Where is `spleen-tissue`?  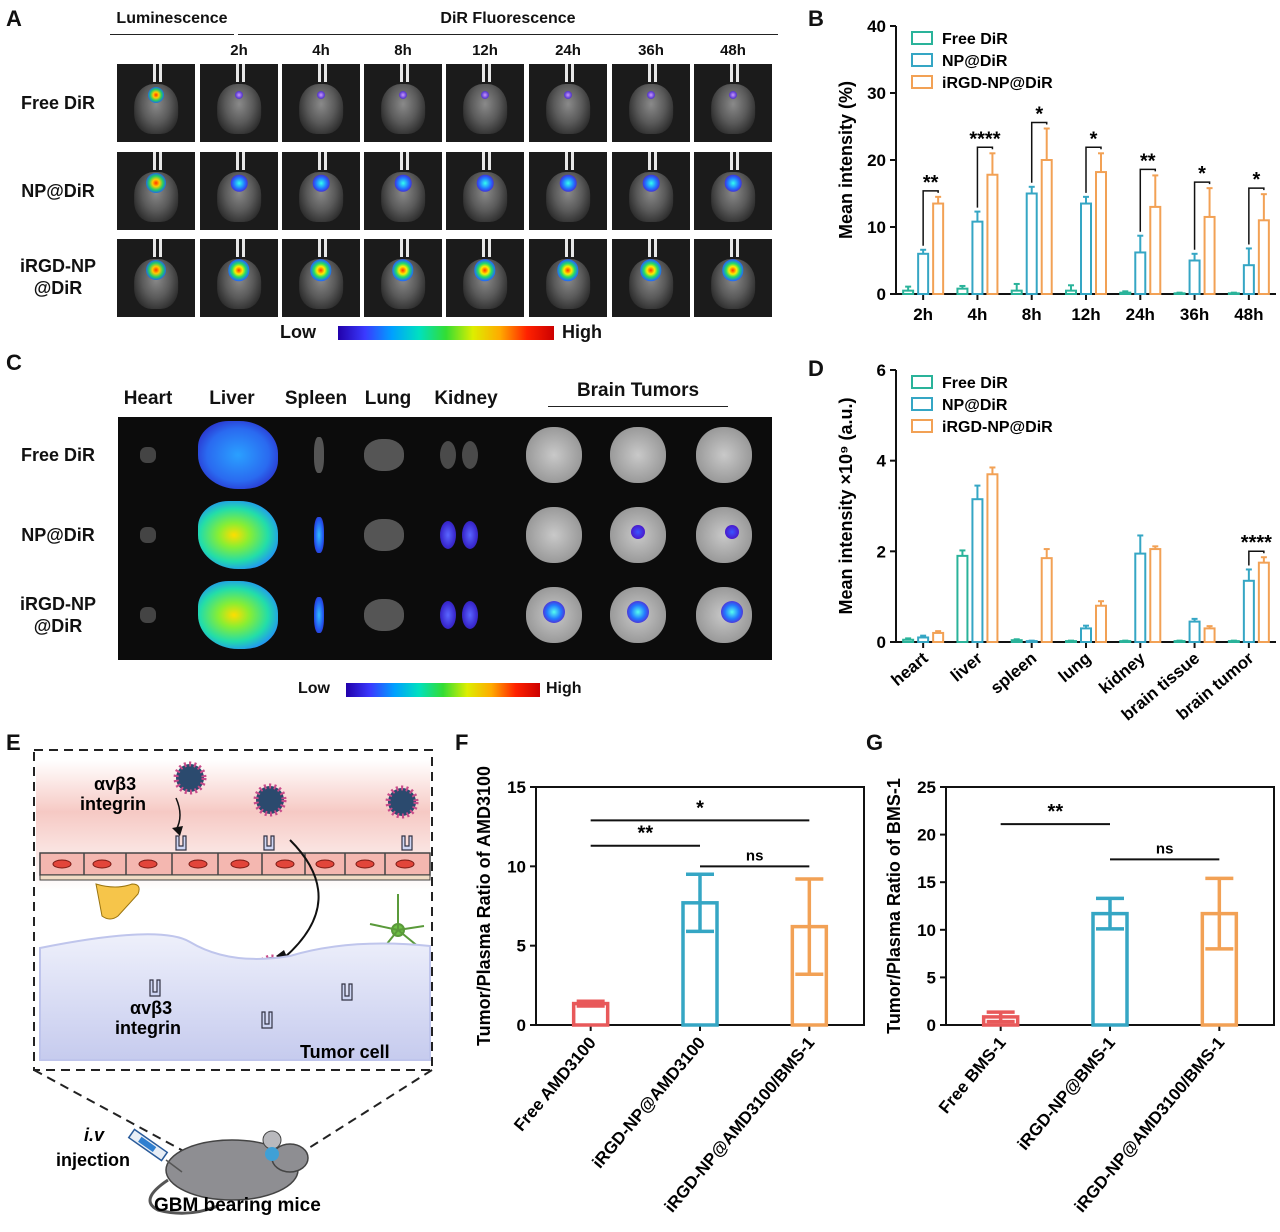 spleen-tissue is located at coordinates (319, 615).